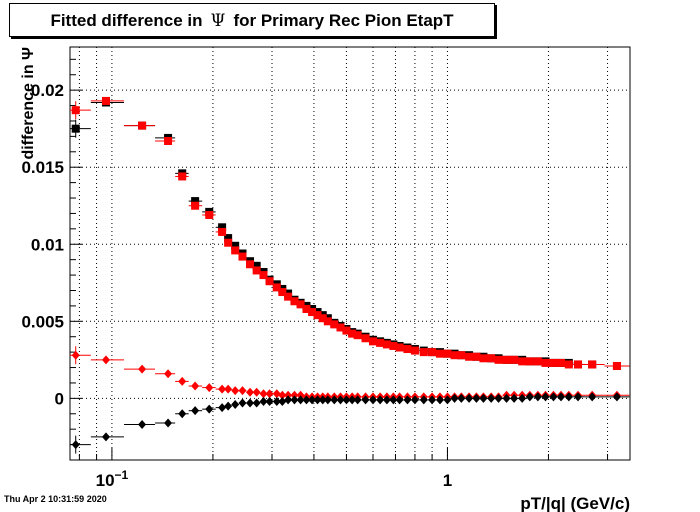  What do you see at coordinates (42, 321) in the screenshot?
I see `y-tick-label: 0.005` at bounding box center [42, 321].